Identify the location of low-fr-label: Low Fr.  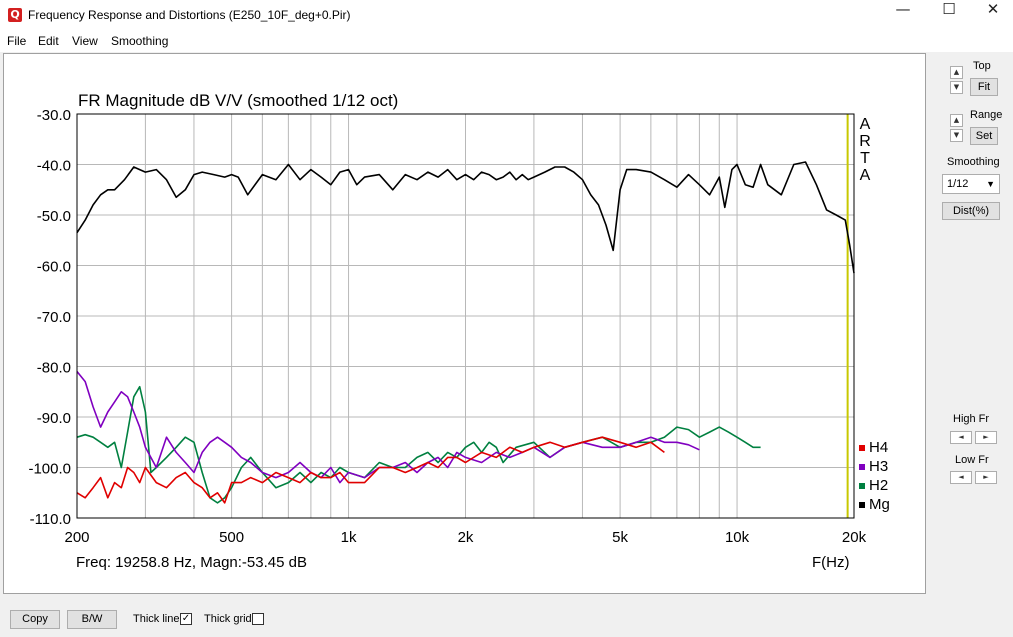
(972, 460).